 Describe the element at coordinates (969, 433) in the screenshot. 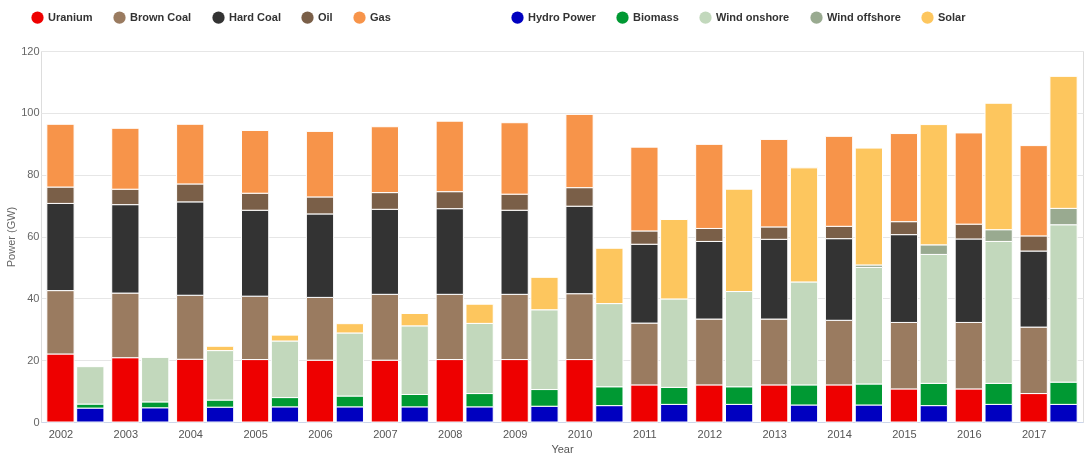

I see `x-tick-label: 2016` at that location.